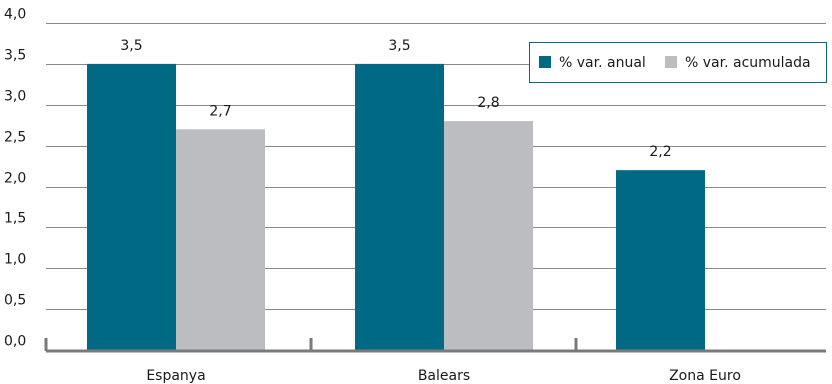 The image size is (832, 384). Describe the element at coordinates (15, 15) in the screenshot. I see `y-tick-label: 4,0` at that location.